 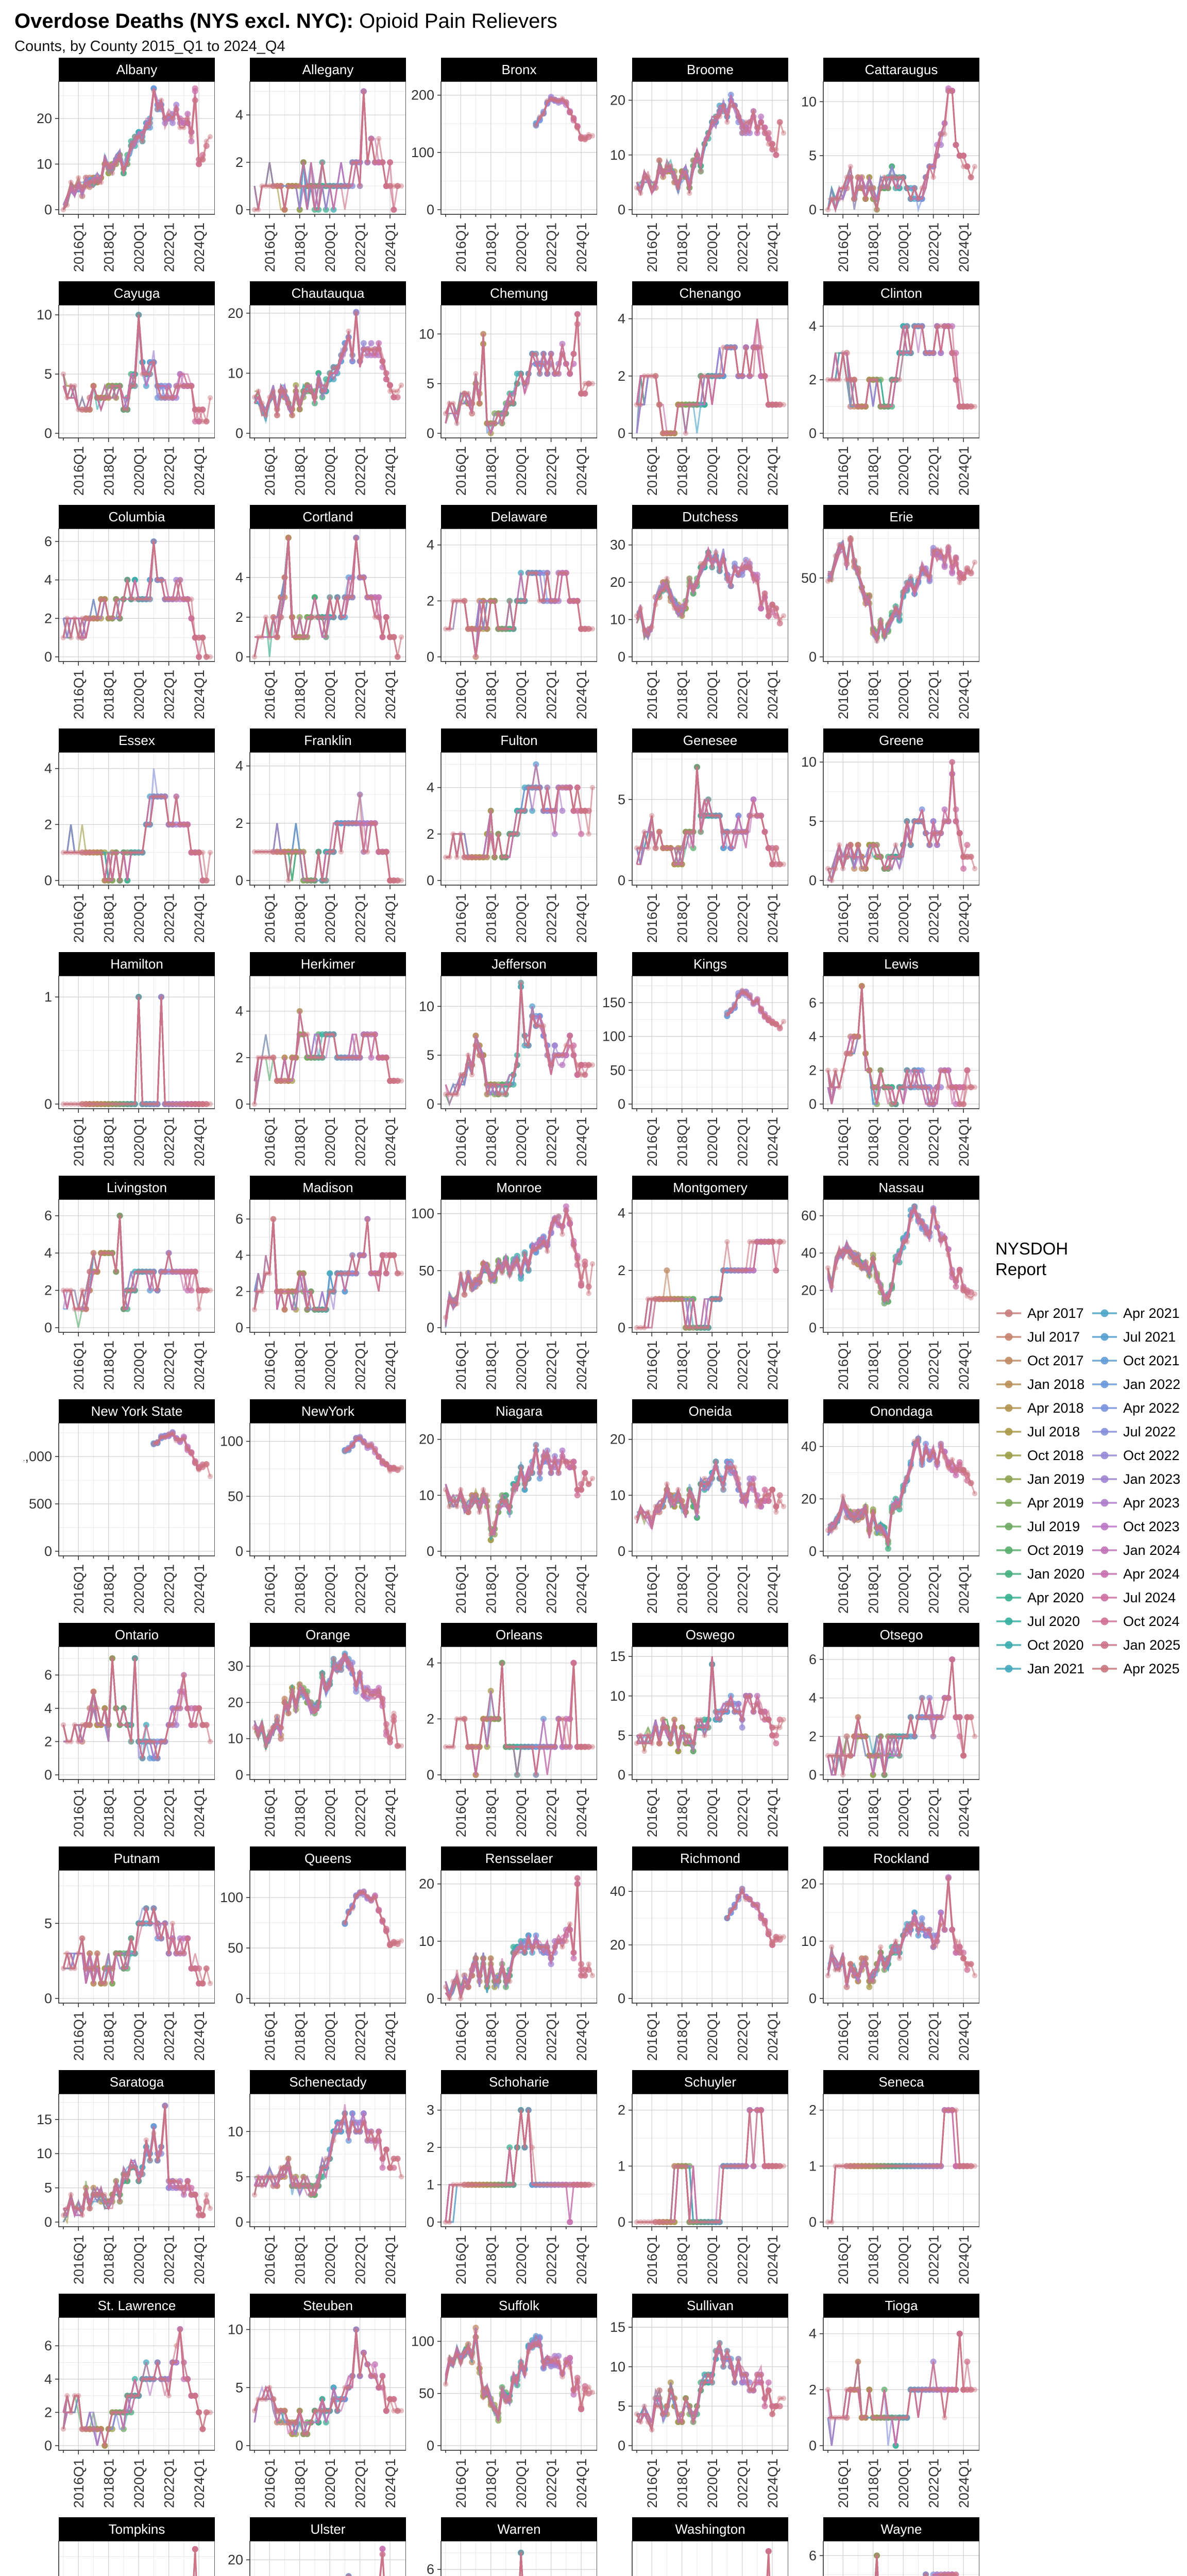 What do you see at coordinates (692, 840) in the screenshot?
I see `facet-panel: Genesee 0 5 2016Q1 2018Q1 2020Q1 2022Q1 2024Q1` at bounding box center [692, 840].